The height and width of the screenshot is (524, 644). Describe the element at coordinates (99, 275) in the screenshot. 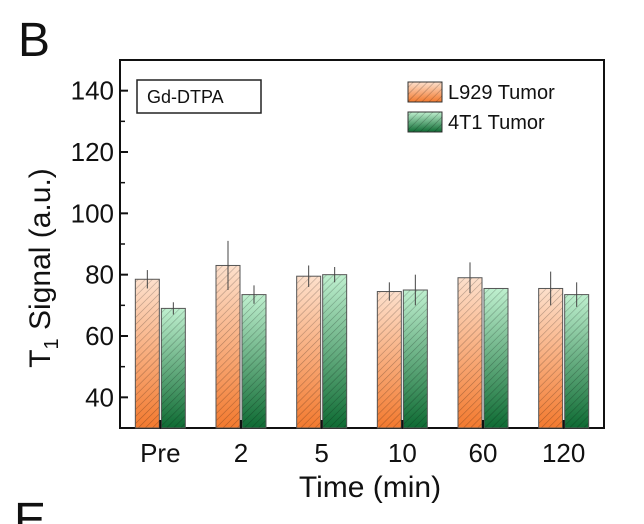

I see `y-tick-label: 80` at that location.